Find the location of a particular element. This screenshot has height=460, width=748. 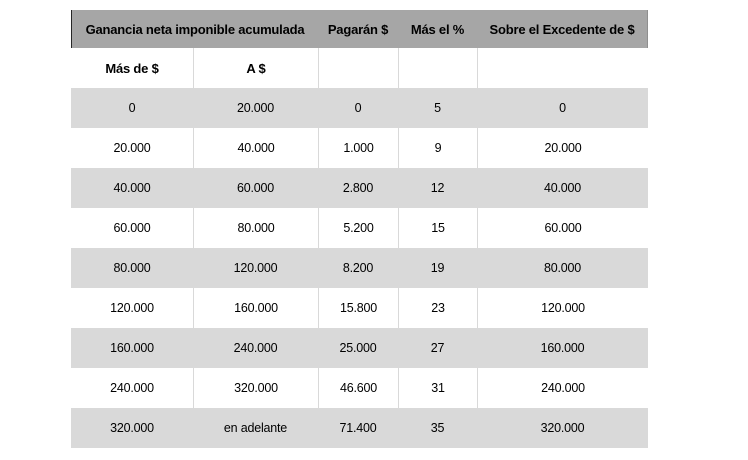

table-cell: 25.000 is located at coordinates (358, 348).